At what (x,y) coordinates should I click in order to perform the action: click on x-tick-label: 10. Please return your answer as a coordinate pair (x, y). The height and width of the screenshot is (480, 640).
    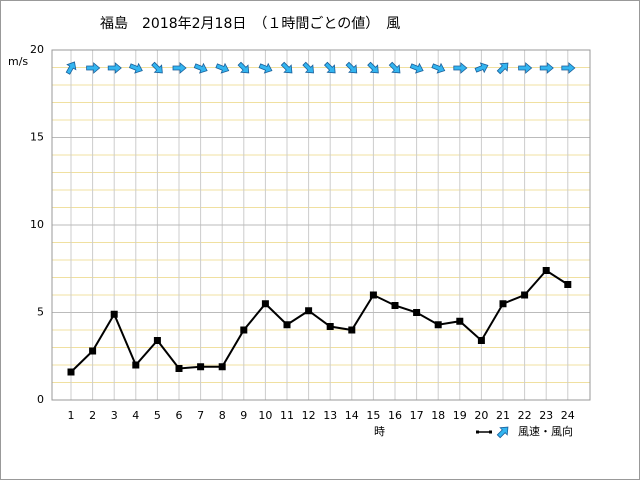
    Looking at the image, I should click on (265, 415).